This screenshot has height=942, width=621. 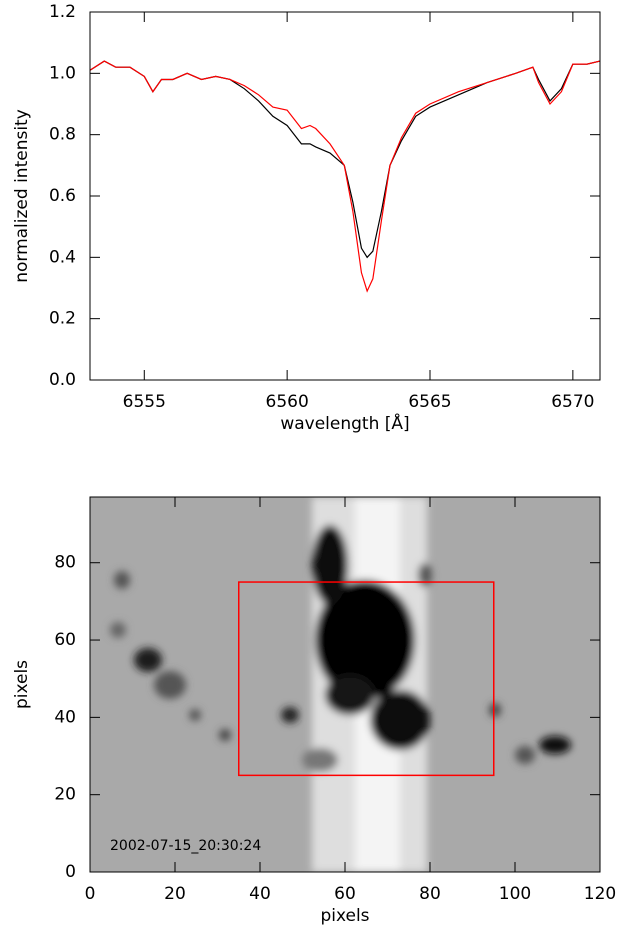 What do you see at coordinates (185, 846) in the screenshot?
I see `timestamp: 2002-07-15_20:30:24` at bounding box center [185, 846].